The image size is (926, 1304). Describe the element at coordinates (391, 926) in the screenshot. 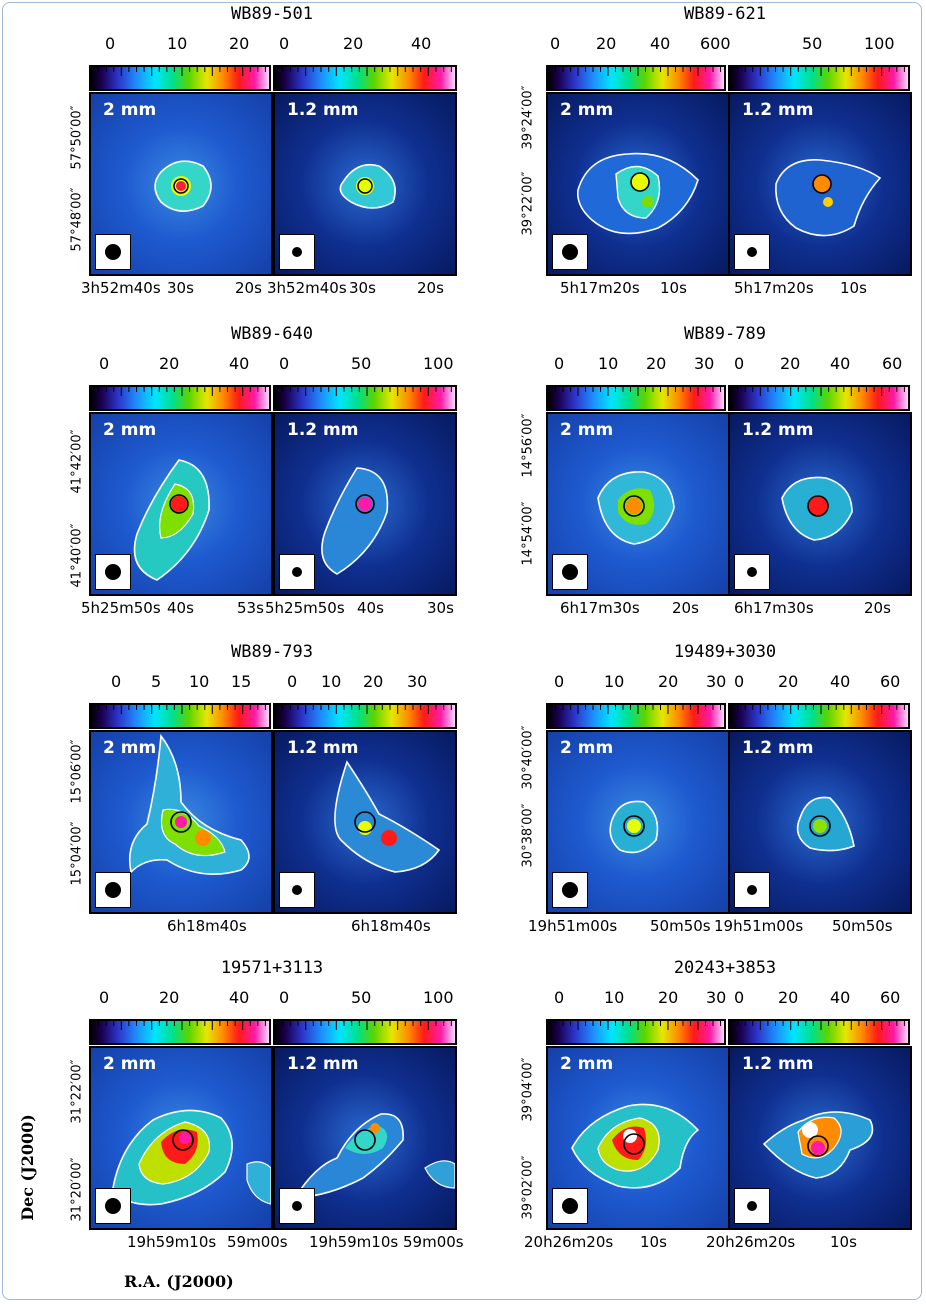

I see `ra-tick-label: 6h18m40s` at that location.